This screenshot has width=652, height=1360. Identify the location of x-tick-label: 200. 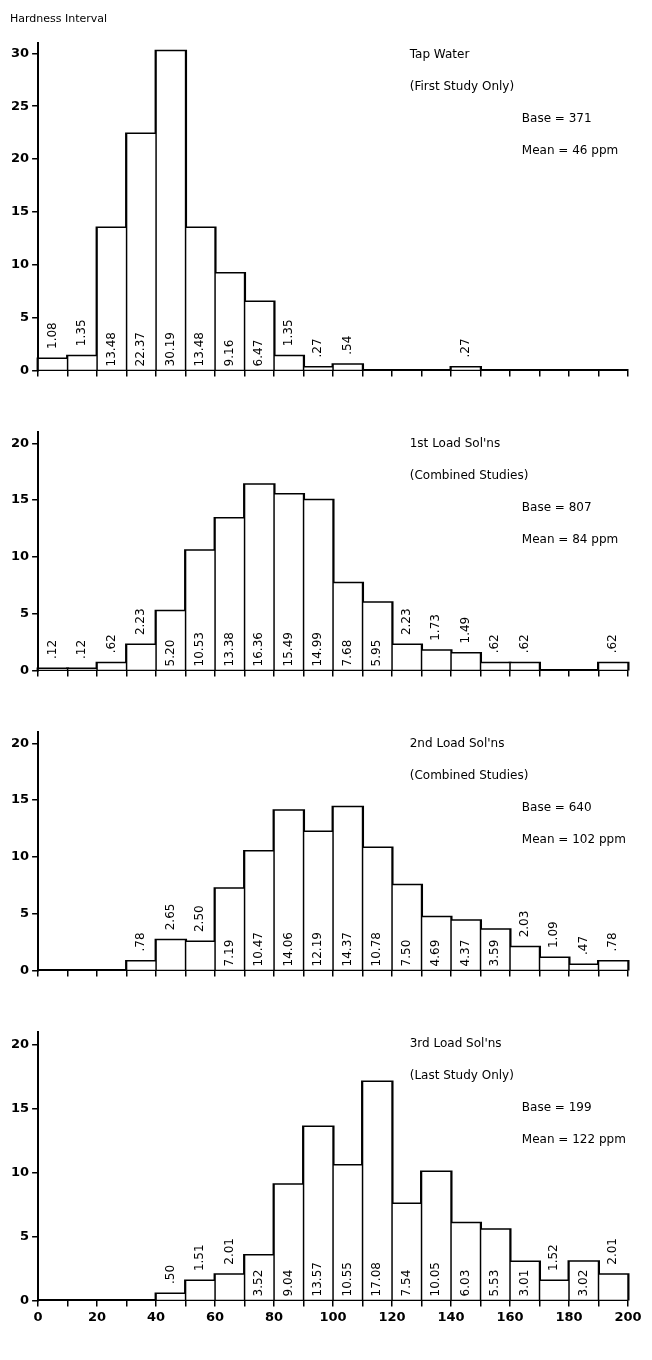
(628, 1316).